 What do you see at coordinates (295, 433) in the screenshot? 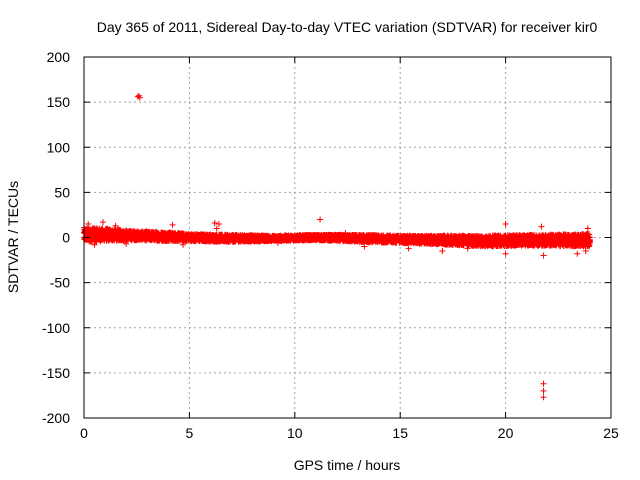
I see `x-tick-label: 10` at bounding box center [295, 433].